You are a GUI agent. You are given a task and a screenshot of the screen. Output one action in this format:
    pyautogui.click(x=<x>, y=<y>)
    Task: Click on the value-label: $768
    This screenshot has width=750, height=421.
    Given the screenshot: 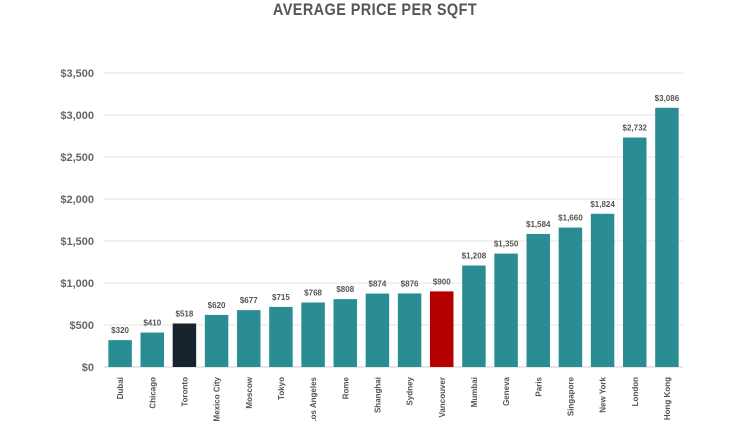 What is the action you would take?
    pyautogui.click(x=313, y=292)
    